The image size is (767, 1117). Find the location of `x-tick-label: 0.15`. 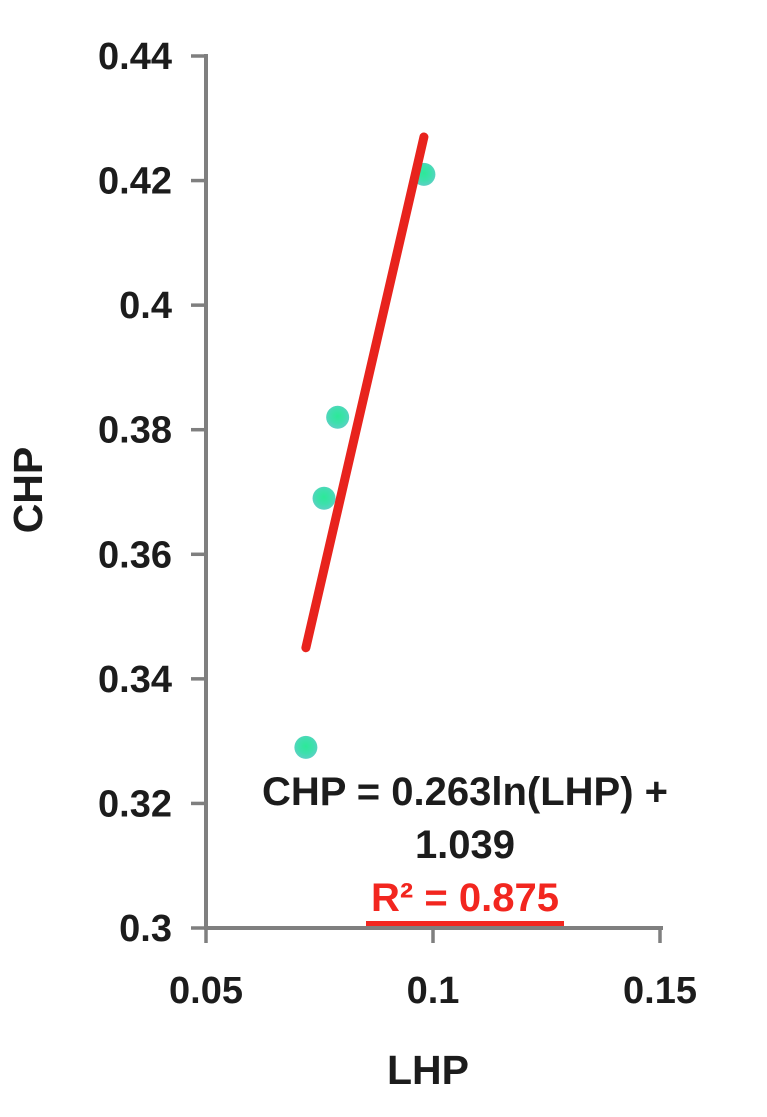

x-tick-label: 0.15 is located at coordinates (660, 991).